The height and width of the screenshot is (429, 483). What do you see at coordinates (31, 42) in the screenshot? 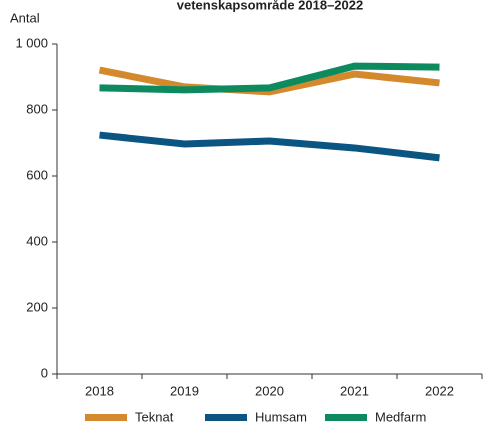
I see `y-tick-label: 1 000` at bounding box center [31, 42].